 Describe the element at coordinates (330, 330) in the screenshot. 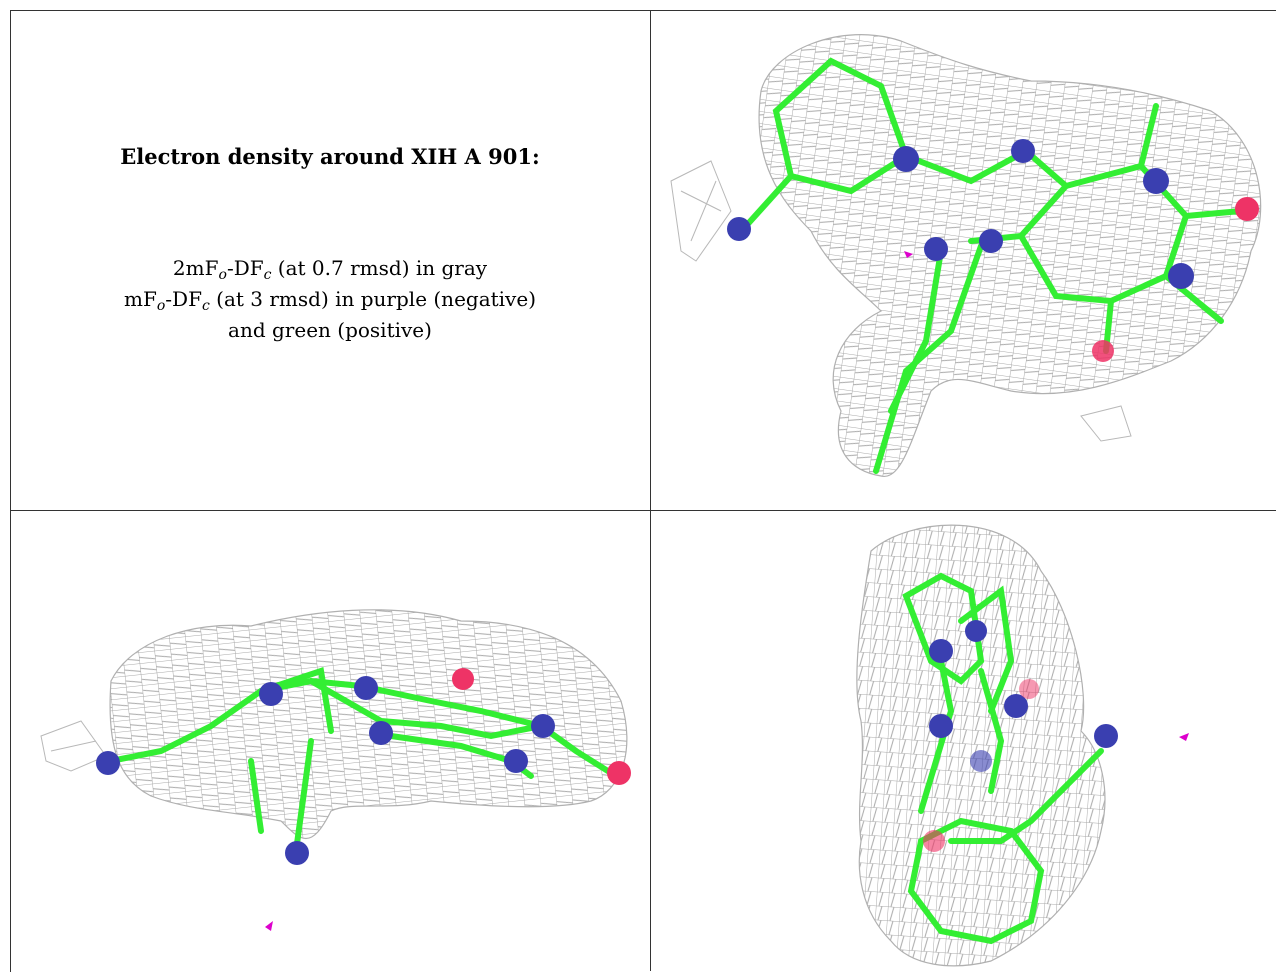

I see `legend-line-colors: and green (positive)` at that location.